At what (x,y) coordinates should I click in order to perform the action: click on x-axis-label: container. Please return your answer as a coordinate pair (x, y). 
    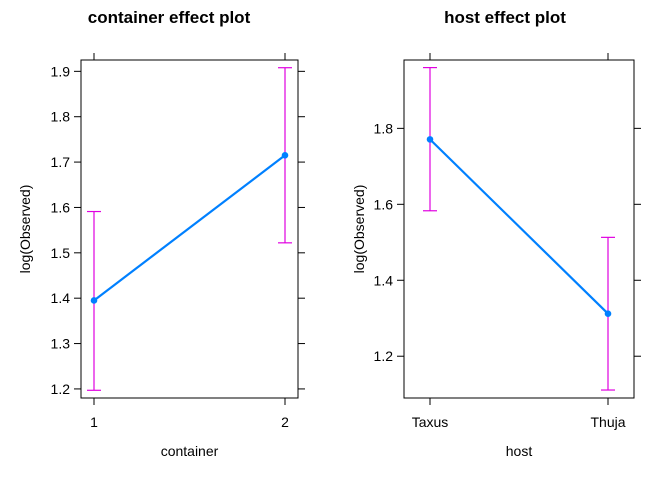
    Looking at the image, I should click on (190, 451).